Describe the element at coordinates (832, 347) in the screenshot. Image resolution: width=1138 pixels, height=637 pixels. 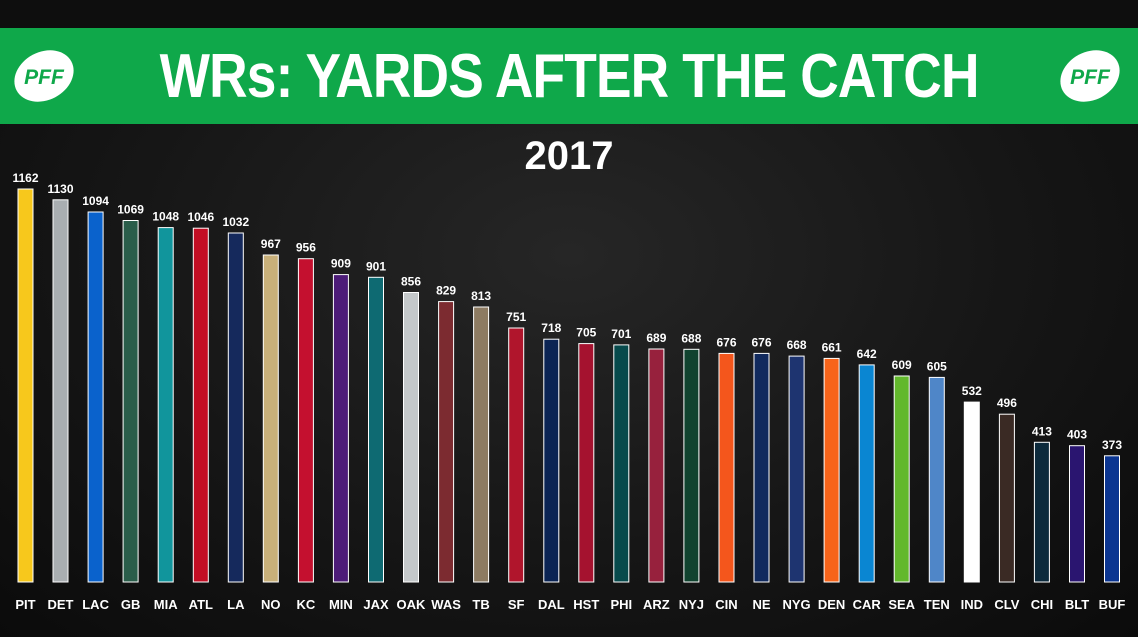
I see `value-label-den: 661` at that location.